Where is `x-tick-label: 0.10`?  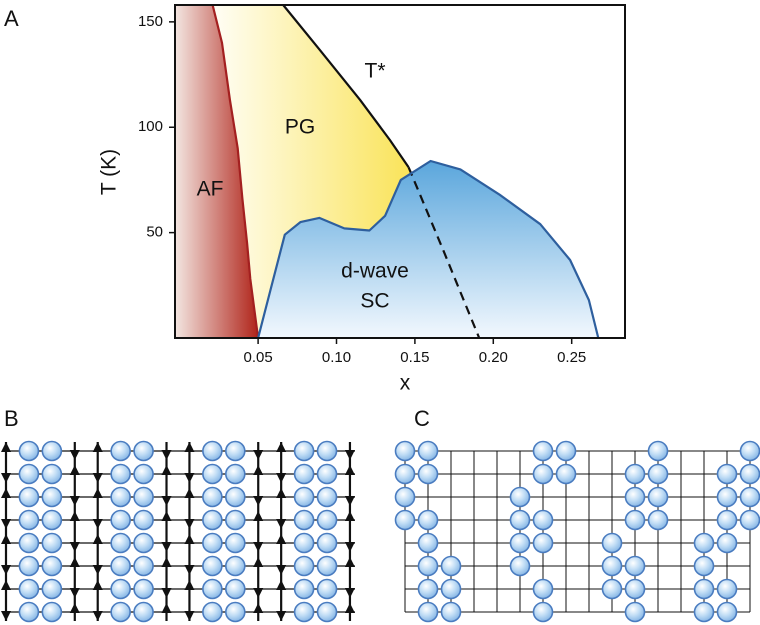
x-tick-label: 0.10 is located at coordinates (336, 357).